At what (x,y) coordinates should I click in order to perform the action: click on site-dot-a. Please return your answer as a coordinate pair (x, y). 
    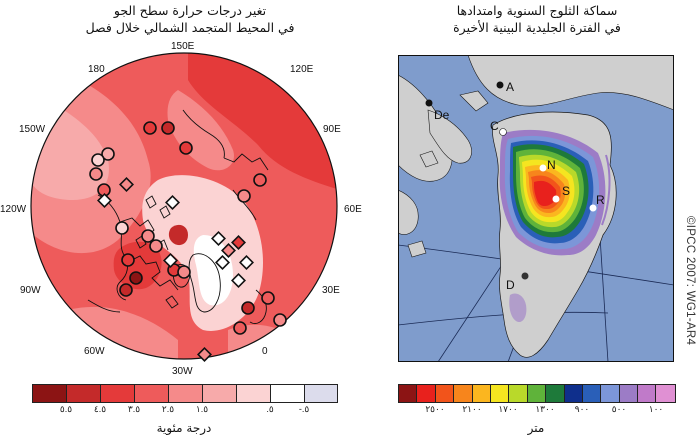
    Looking at the image, I should click on (500, 85).